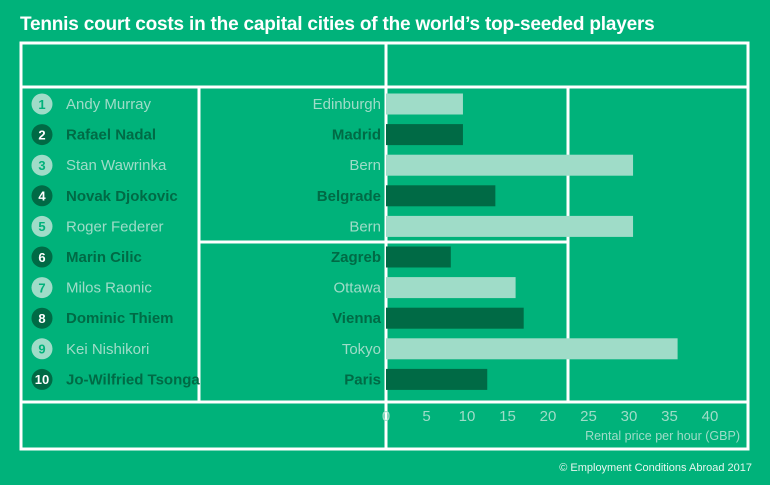 This screenshot has width=770, height=485. Describe the element at coordinates (104, 257) in the screenshot. I see `player-name: Marin Cilic` at that location.